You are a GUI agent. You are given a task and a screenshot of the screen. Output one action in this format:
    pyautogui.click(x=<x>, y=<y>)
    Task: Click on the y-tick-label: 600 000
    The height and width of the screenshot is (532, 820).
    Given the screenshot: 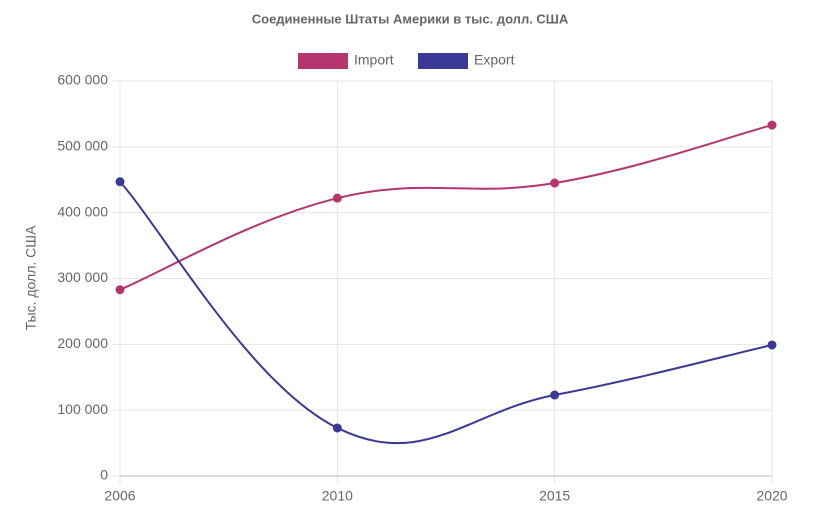 What is the action you would take?
    pyautogui.click(x=82, y=80)
    